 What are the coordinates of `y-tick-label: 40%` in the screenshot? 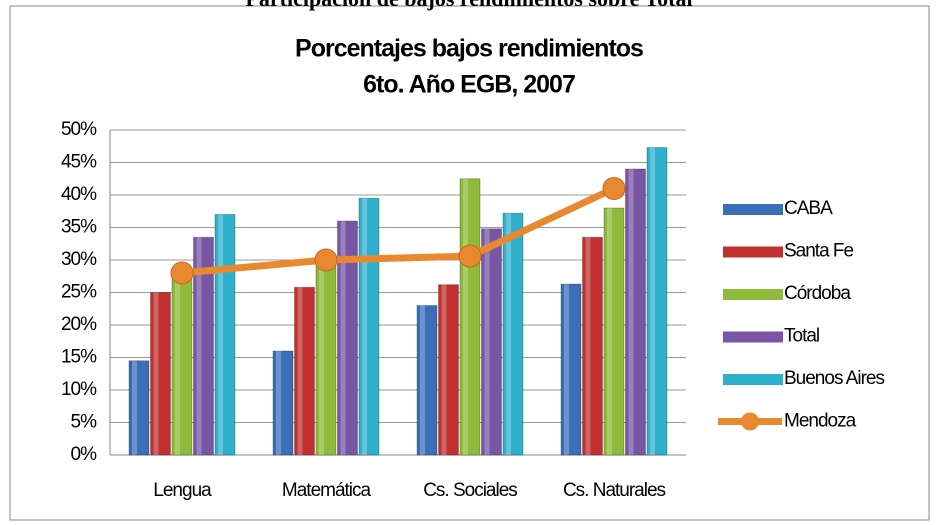 It's located at (79, 194).